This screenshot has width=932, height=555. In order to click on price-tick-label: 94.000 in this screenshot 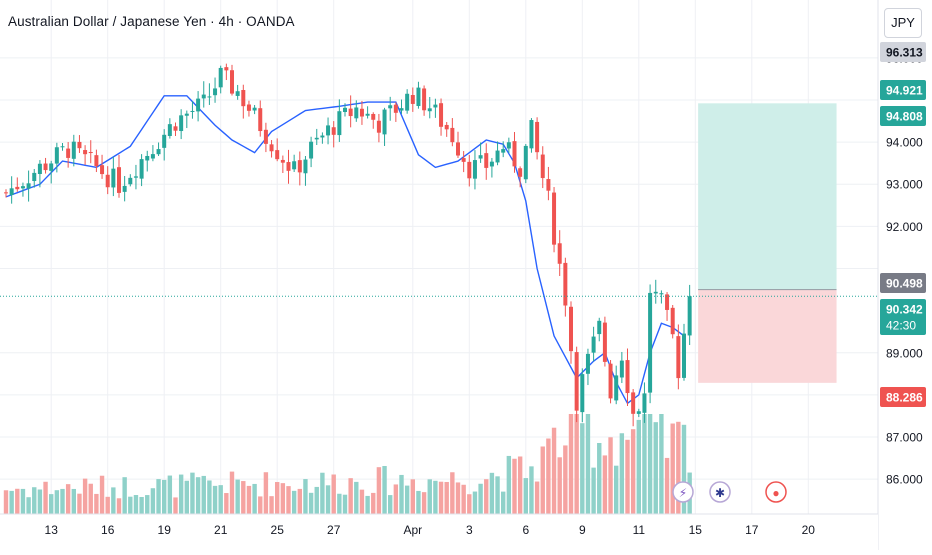, I will do `click(904, 143)`.